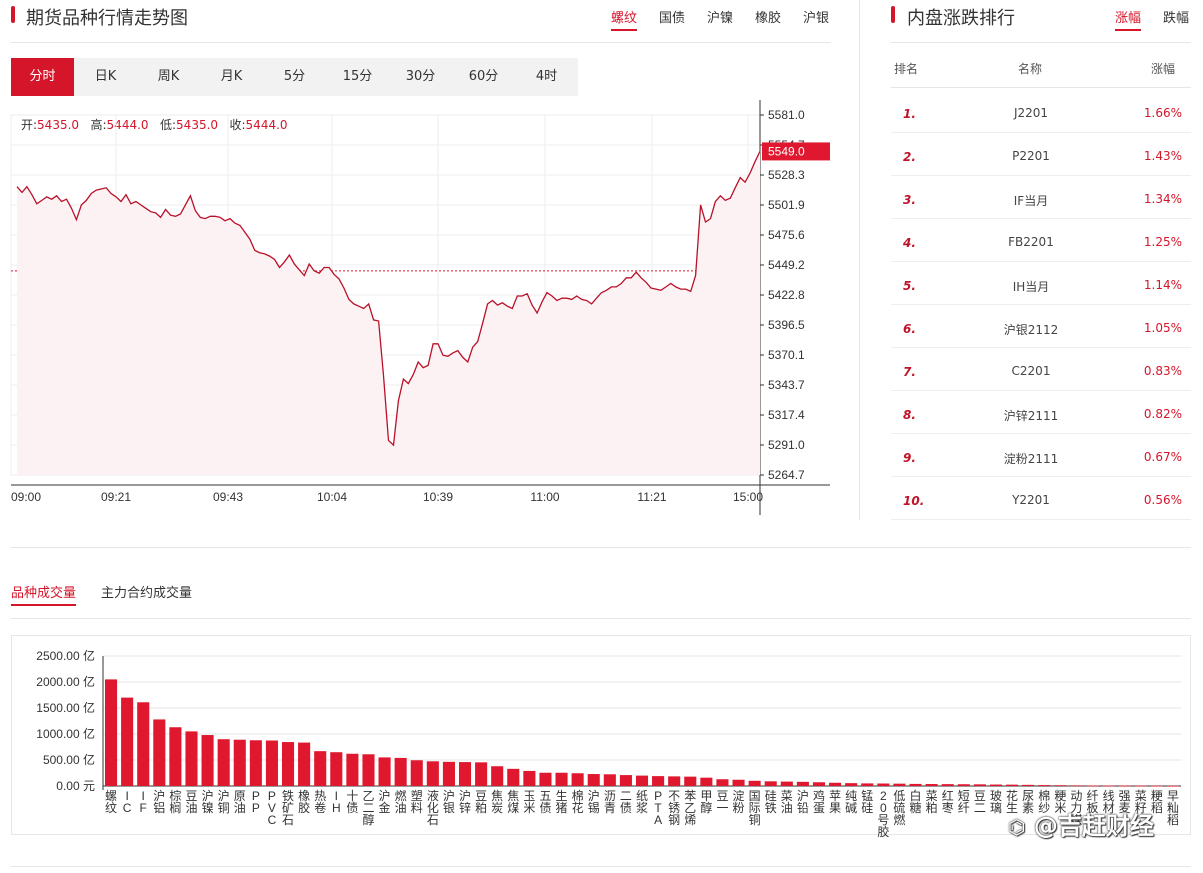  Describe the element at coordinates (816, 18) in the screenshot. I see `tab-product-4: 沪银` at that location.